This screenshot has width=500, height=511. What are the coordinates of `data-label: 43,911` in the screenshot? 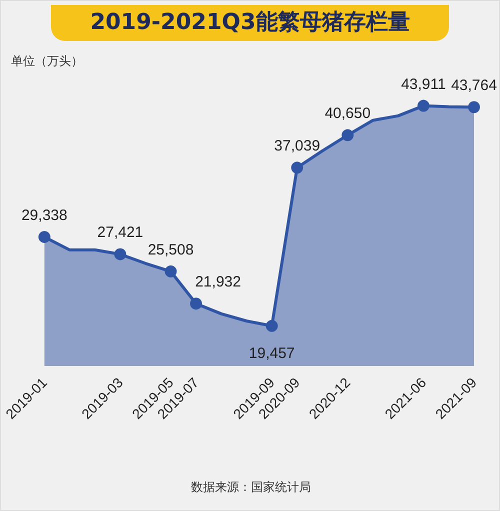 It's located at (423, 84).